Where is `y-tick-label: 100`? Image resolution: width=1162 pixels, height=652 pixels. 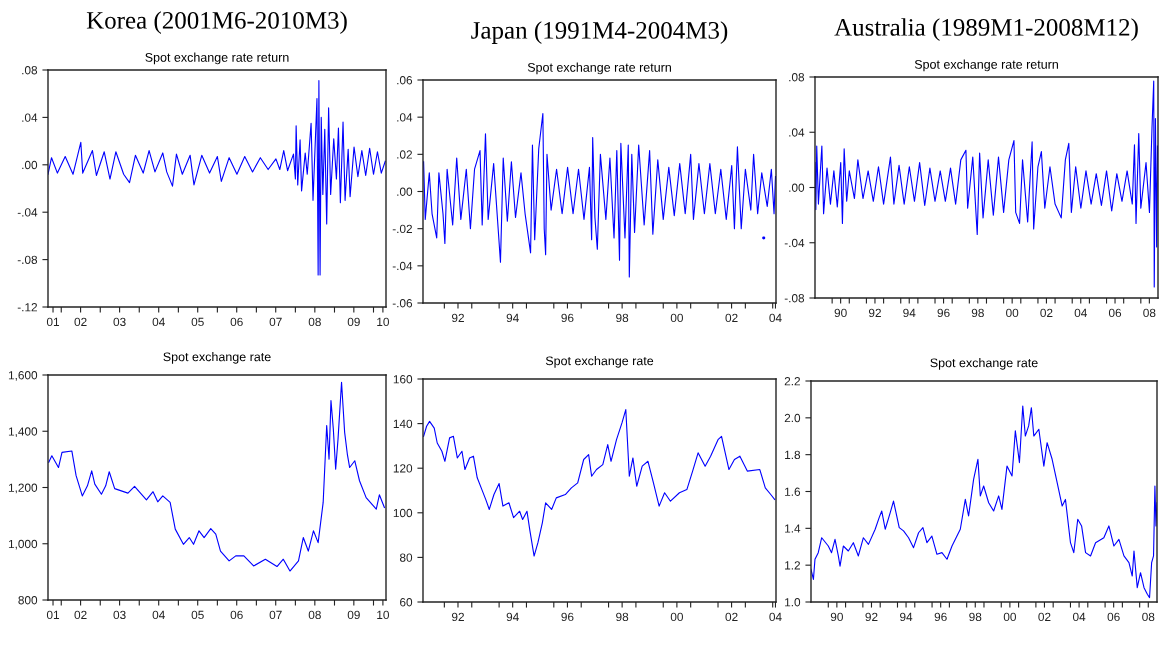 y-tick-label: 100 is located at coordinates (403, 513).